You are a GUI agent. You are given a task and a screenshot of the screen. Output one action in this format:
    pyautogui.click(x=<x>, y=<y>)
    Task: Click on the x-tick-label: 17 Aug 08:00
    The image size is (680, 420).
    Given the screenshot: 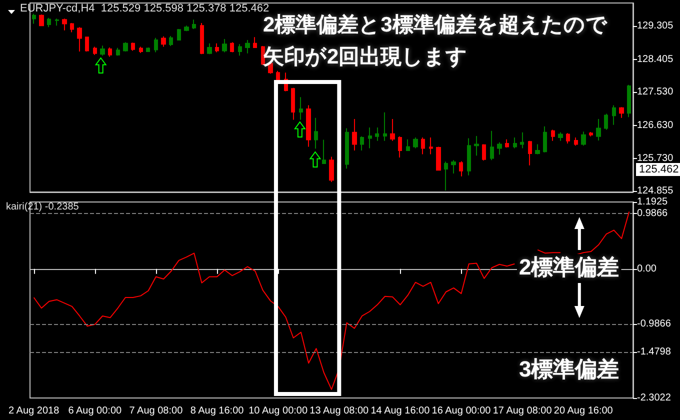 What is the action you would take?
    pyautogui.click(x=522, y=411)
    